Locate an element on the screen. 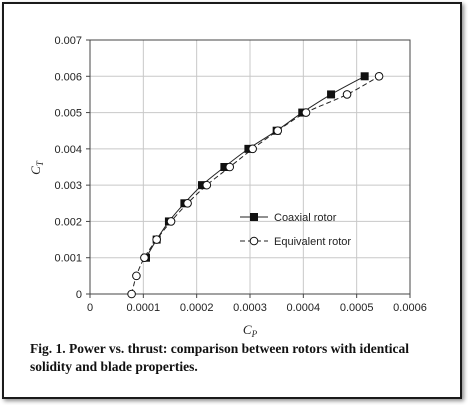  x-axis-ticks: 0 0.0001 0.0002 0.0003 0.0004 0.0005 0.0006 is located at coordinates (257, 304).